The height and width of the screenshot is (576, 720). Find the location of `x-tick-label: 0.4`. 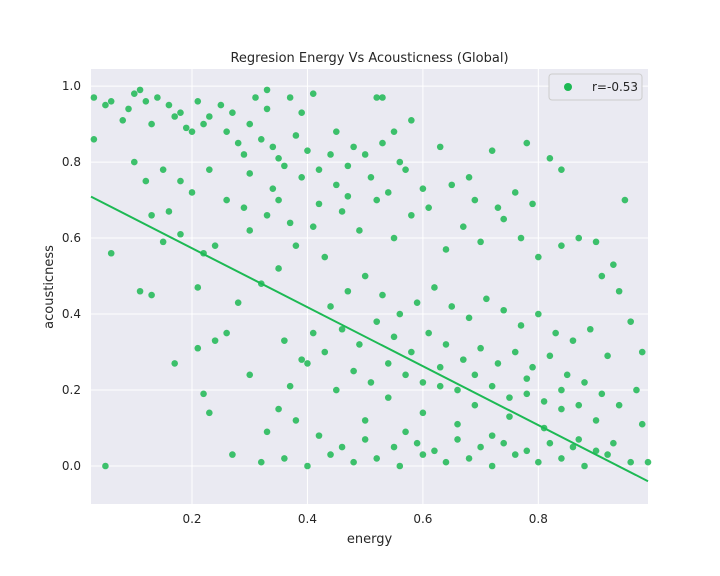

x-tick-label: 0.4 is located at coordinates (307, 519).